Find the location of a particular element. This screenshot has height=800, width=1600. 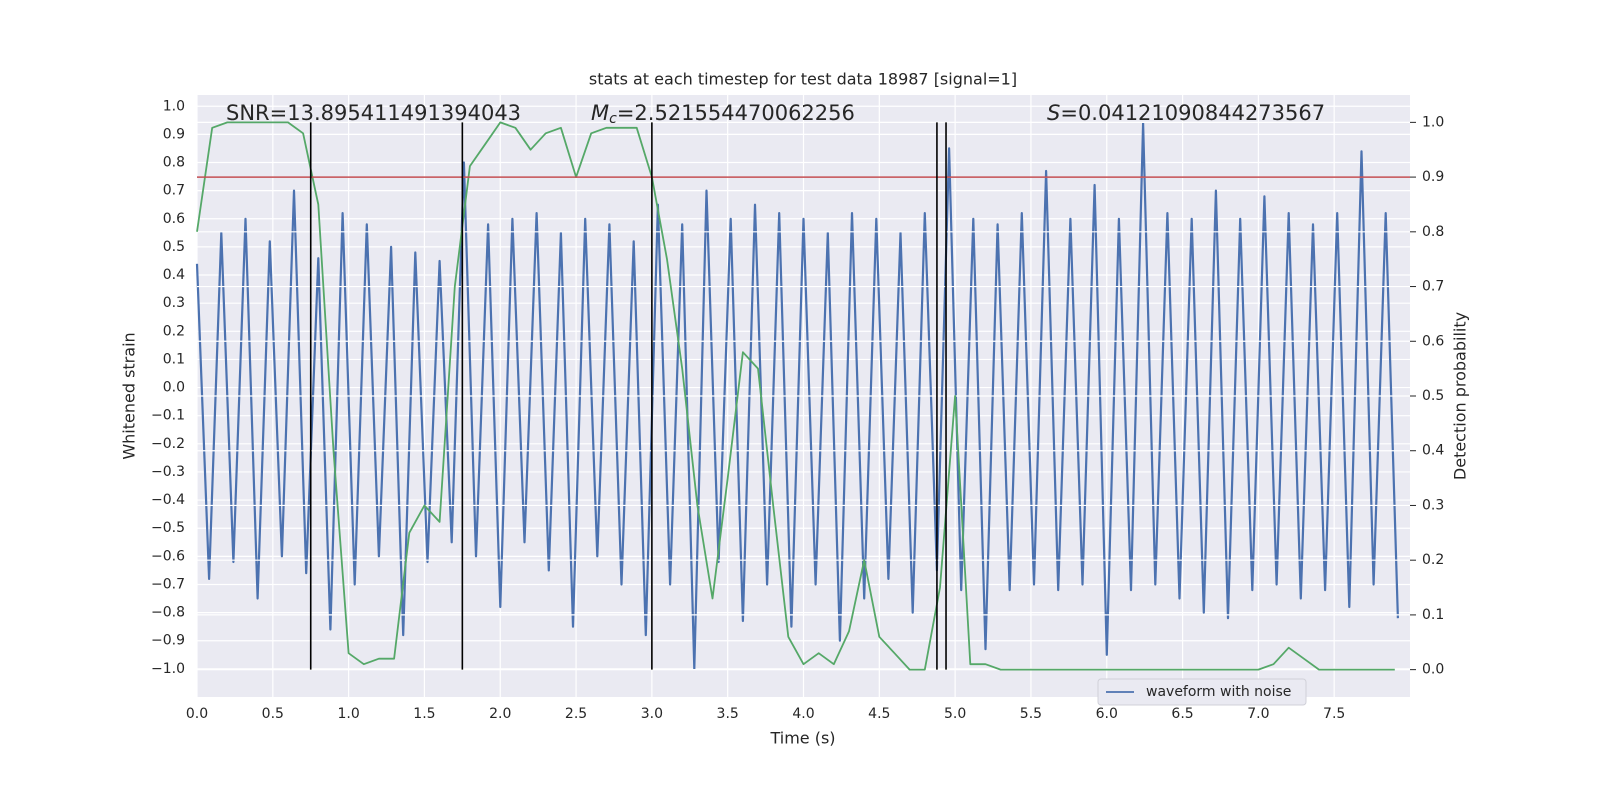

y-tick-label: 0.6 is located at coordinates (174, 219).